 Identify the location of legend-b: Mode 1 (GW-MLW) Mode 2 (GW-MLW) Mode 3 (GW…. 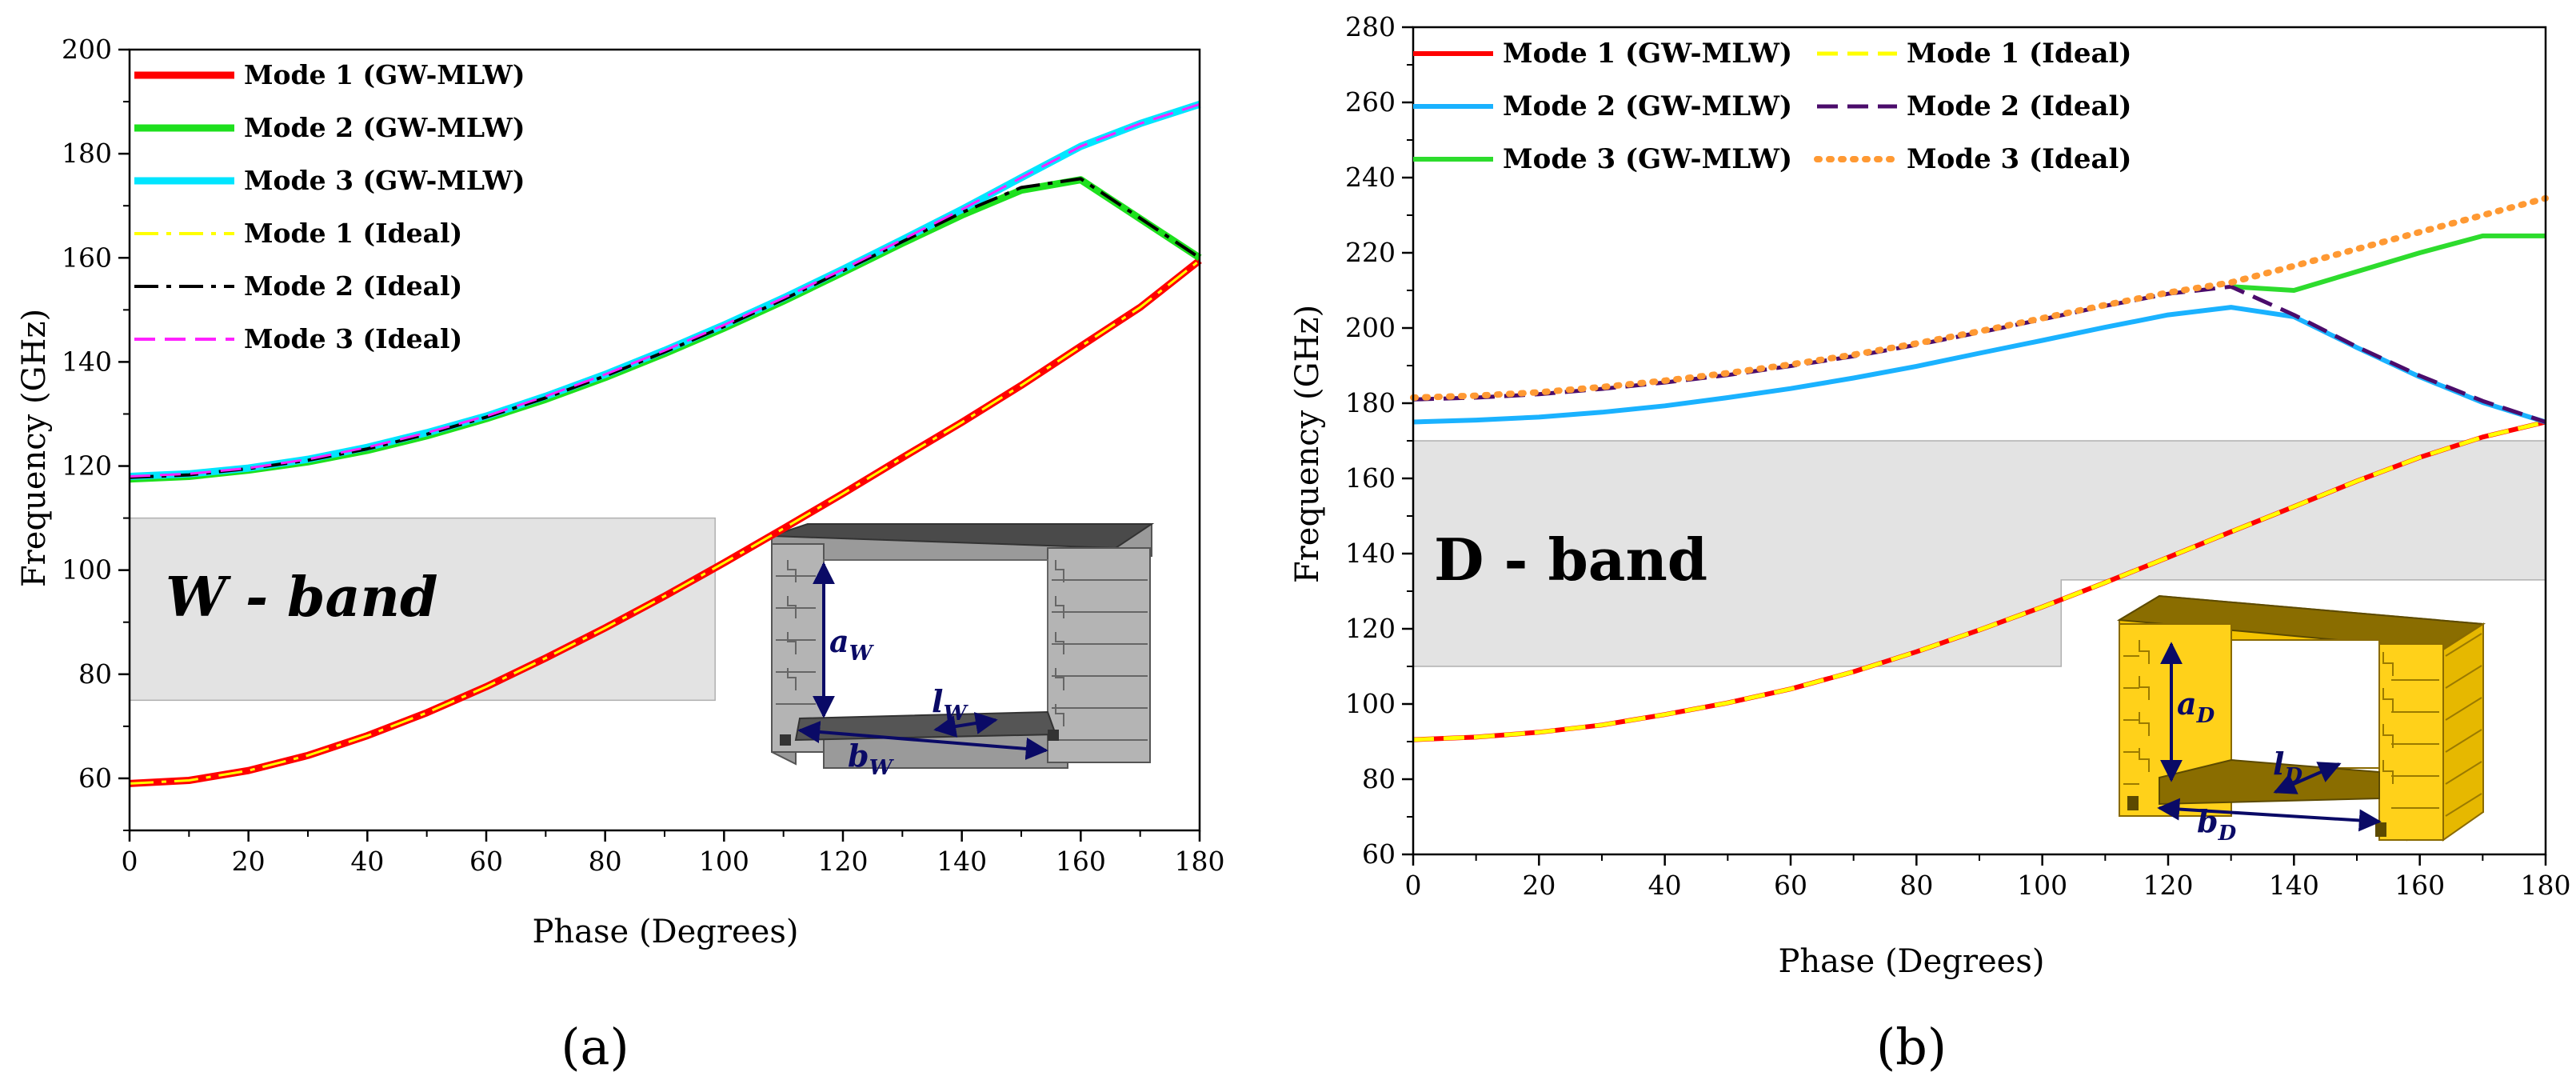
(1772, 106).